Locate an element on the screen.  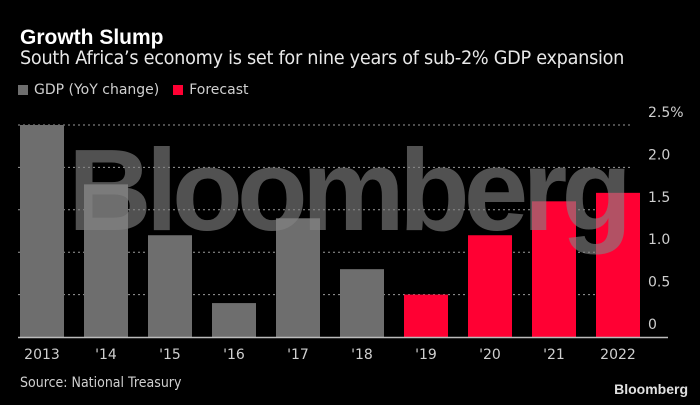
legend: GDP (YoY change) Forecast is located at coordinates (137, 90).